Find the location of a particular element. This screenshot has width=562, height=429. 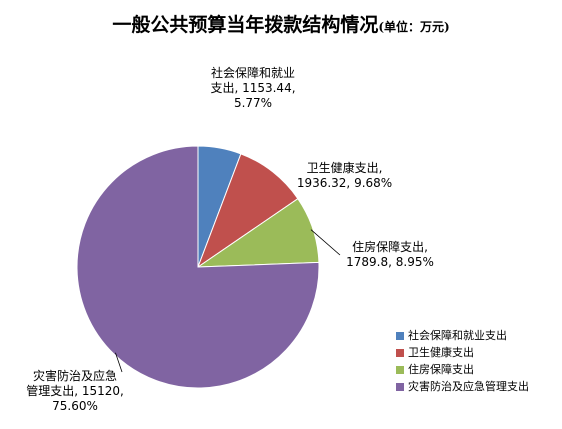

slice-label-line: 灾害防治及应急 is located at coordinates (74, 376).